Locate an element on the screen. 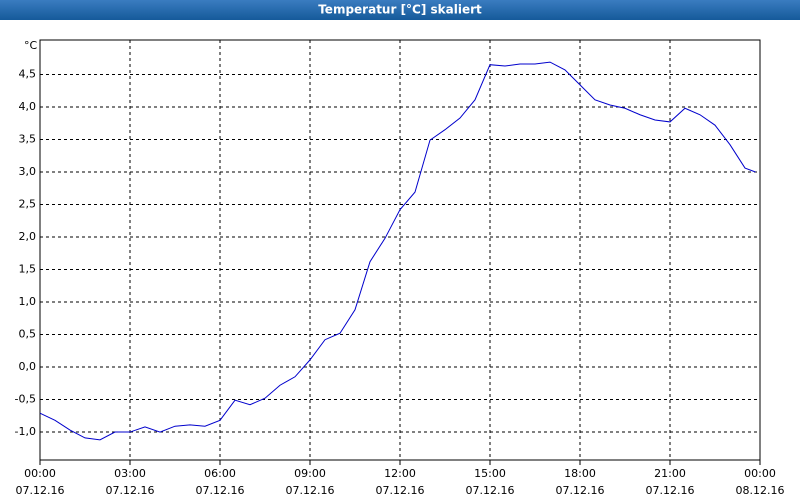 The image size is (800, 504). title-bar is located at coordinates (400, 10).